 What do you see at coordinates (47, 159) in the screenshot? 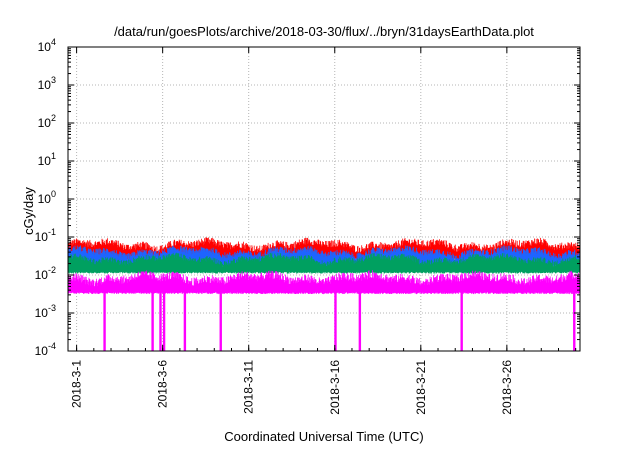
I see `y-tick-label: 10¹` at bounding box center [47, 159].